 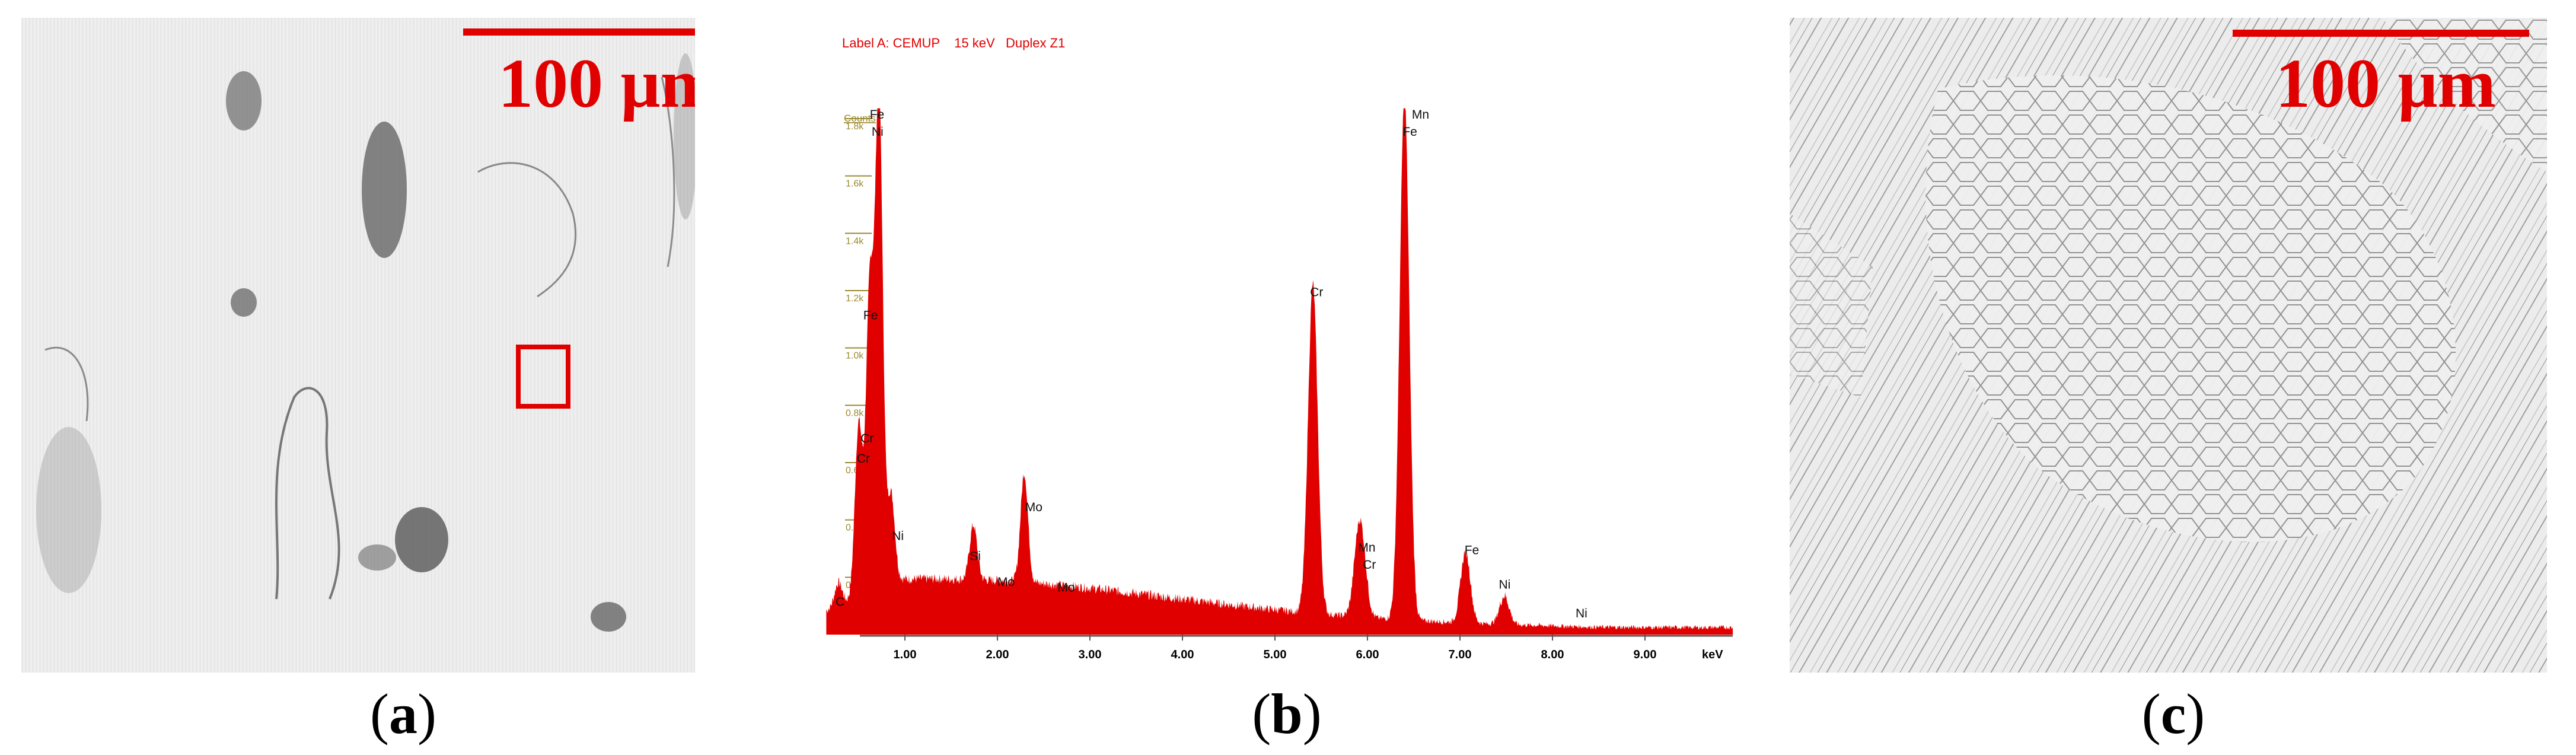 What do you see at coordinates (1275, 655) in the screenshot?
I see `x-tick-label: 5.00` at bounding box center [1275, 655].